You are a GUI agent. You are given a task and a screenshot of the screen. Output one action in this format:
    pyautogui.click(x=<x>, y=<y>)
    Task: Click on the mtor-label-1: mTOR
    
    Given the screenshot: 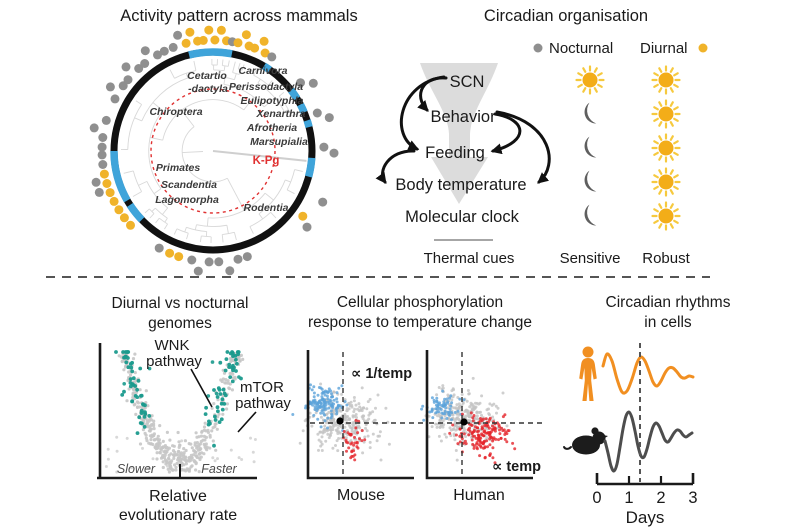 What is the action you would take?
    pyautogui.click(x=262, y=387)
    